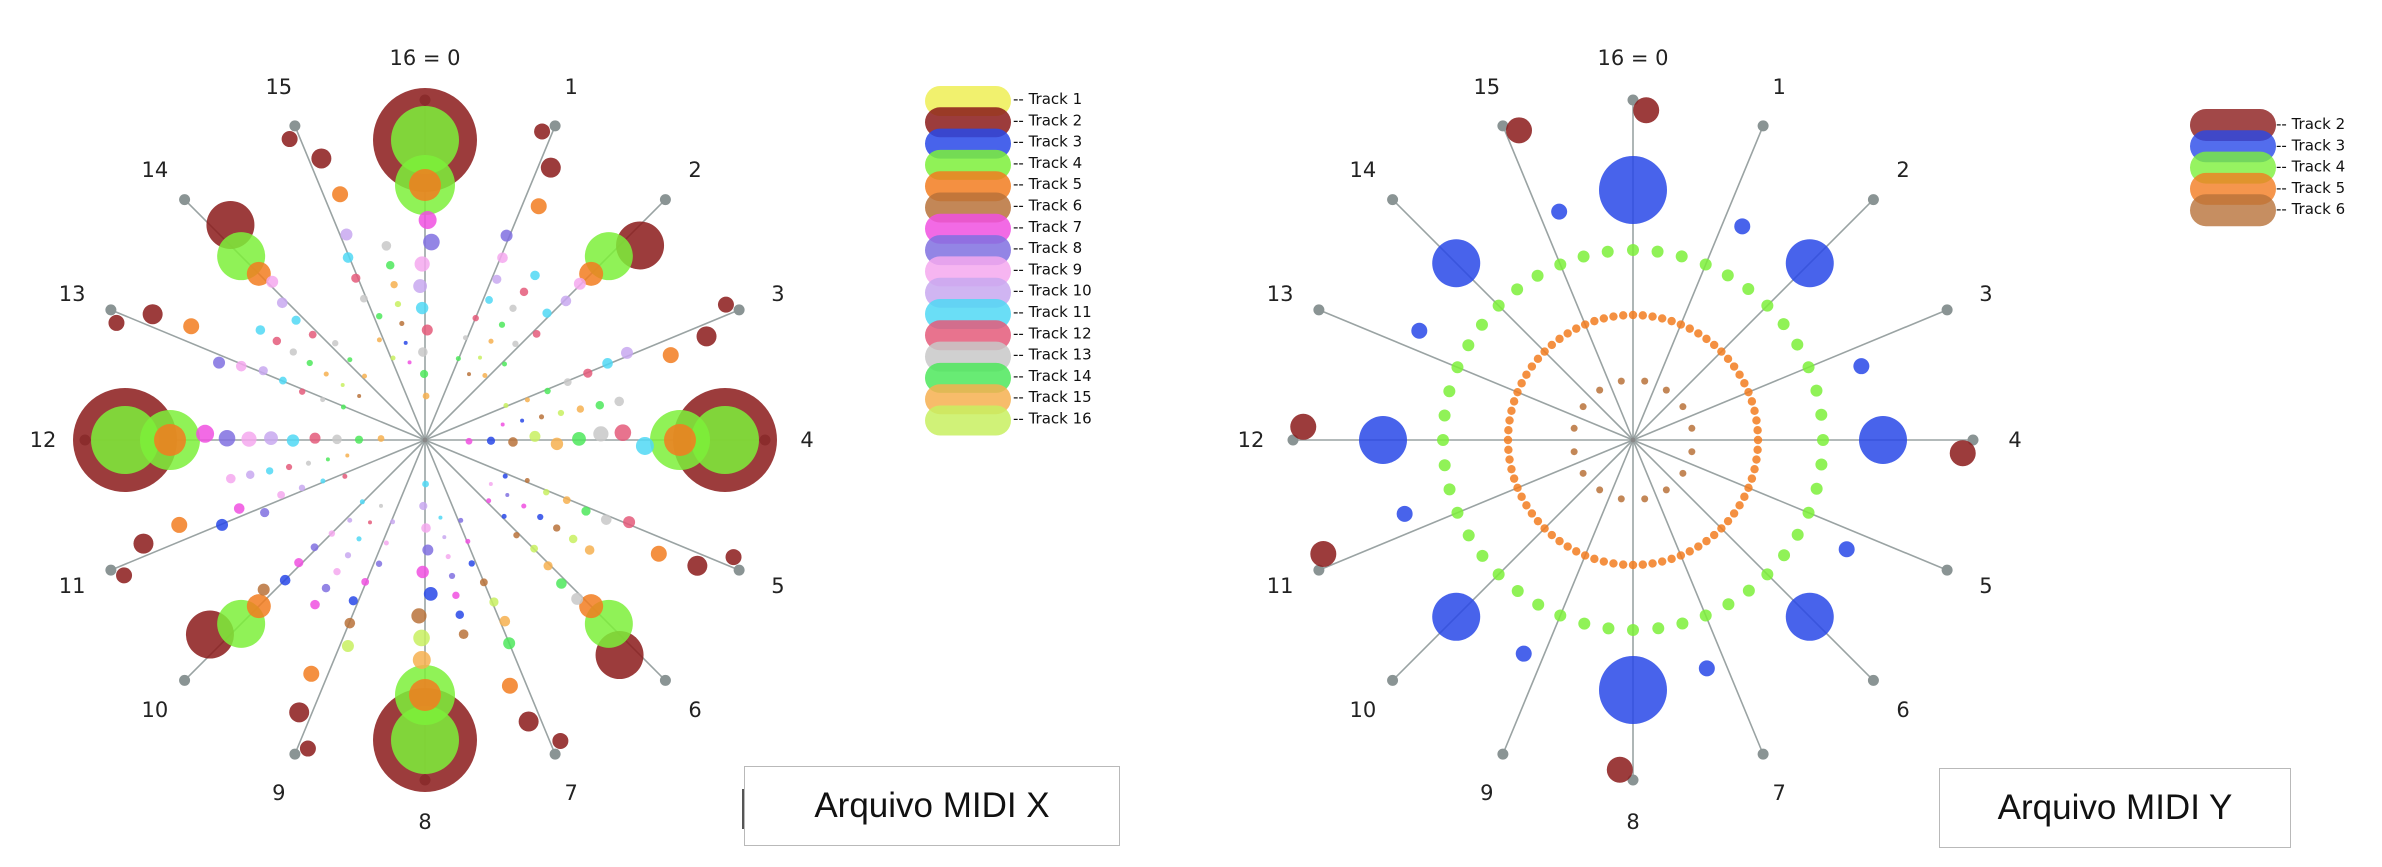 This screenshot has width=2382, height=867. What do you see at coordinates (72, 294) in the screenshot?
I see `spoke-label-13: 13` at bounding box center [72, 294].